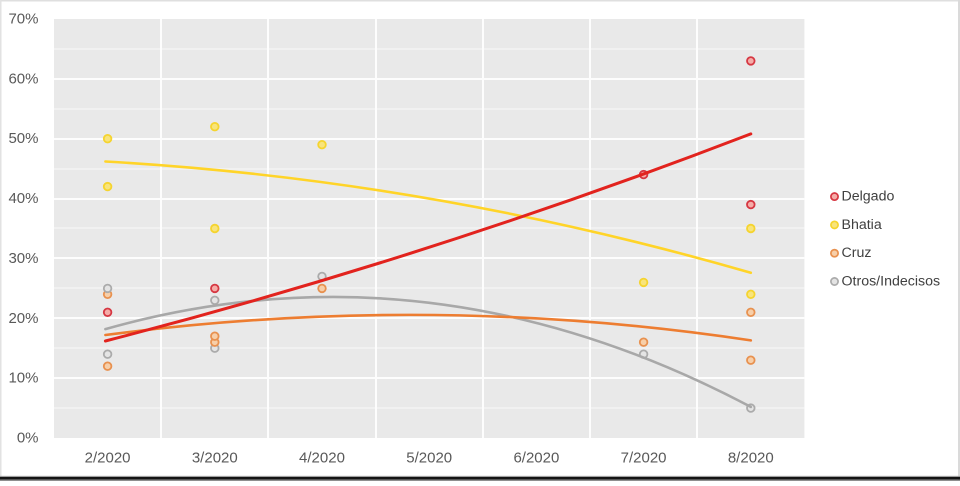 The width and height of the screenshot is (960, 486). What do you see at coordinates (429, 458) in the screenshot?
I see `svg-text: 5/2020` at bounding box center [429, 458].